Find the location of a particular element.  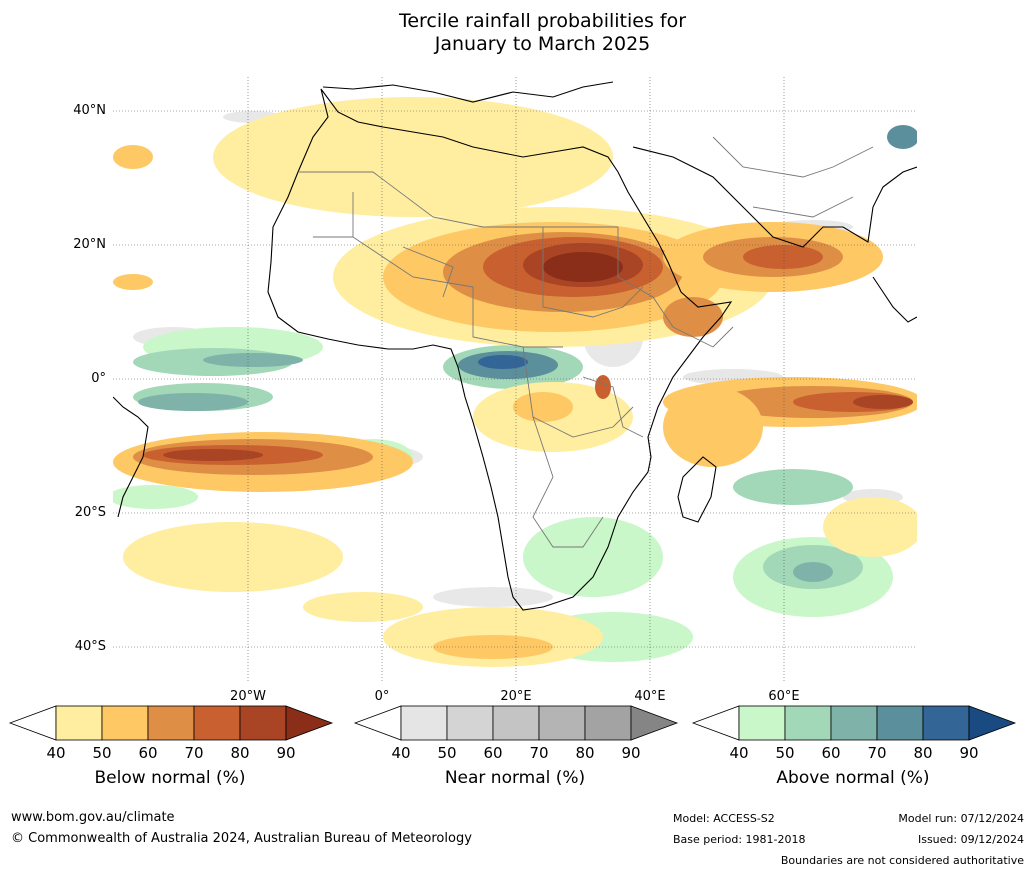

lat-label-0: 0° is located at coordinates (98, 378).